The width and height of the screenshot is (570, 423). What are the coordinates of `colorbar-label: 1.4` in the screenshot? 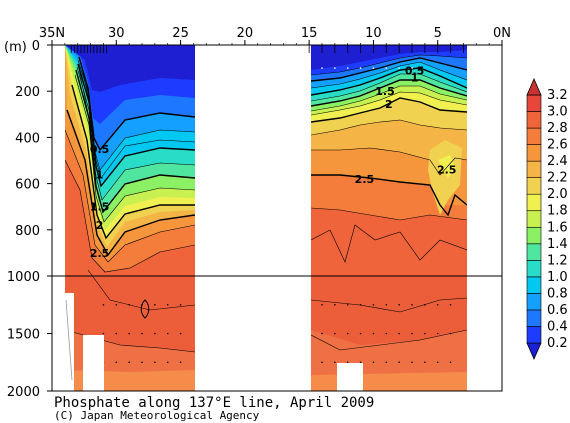 It's located at (557, 244).